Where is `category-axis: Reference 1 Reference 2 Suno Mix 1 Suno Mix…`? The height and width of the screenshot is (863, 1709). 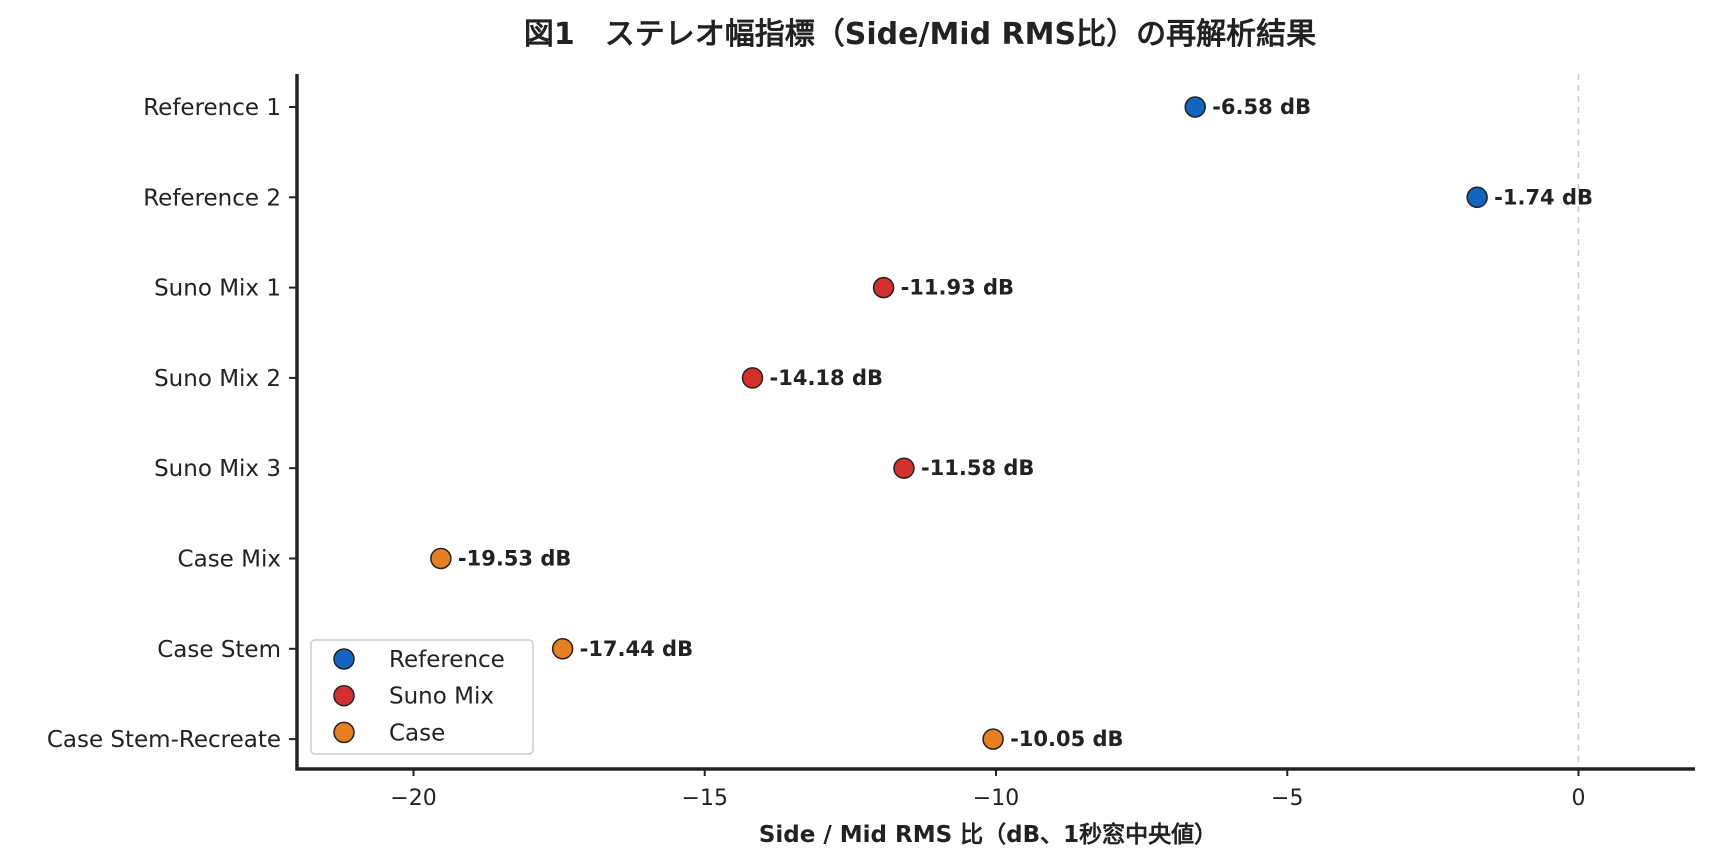 category-axis: Reference 1 Reference 2 Suno Mix 1 Suno Mix… is located at coordinates (172, 424).